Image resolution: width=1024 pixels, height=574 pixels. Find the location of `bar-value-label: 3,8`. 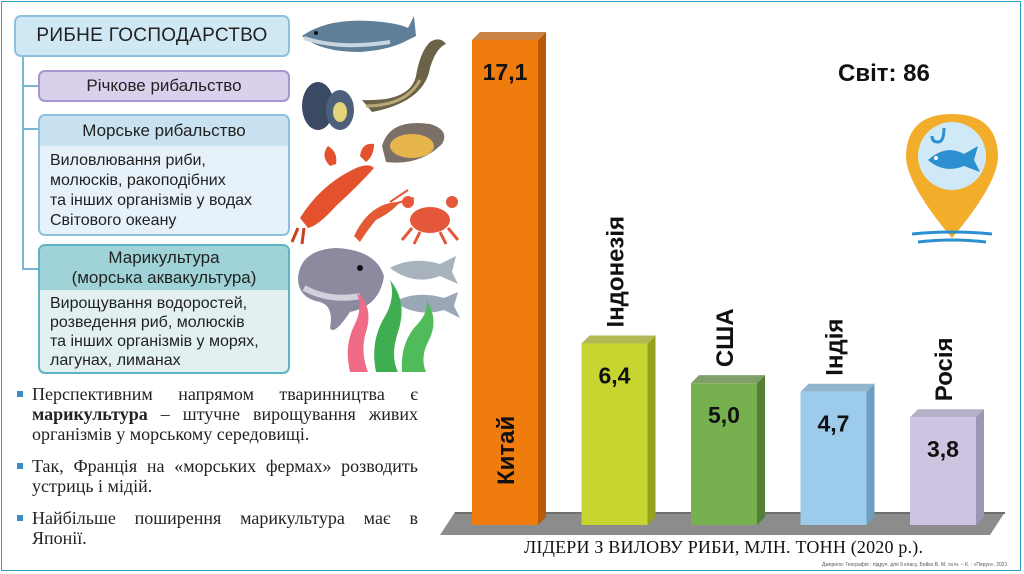

bar-value-label: 3,8 is located at coordinates (943, 449).